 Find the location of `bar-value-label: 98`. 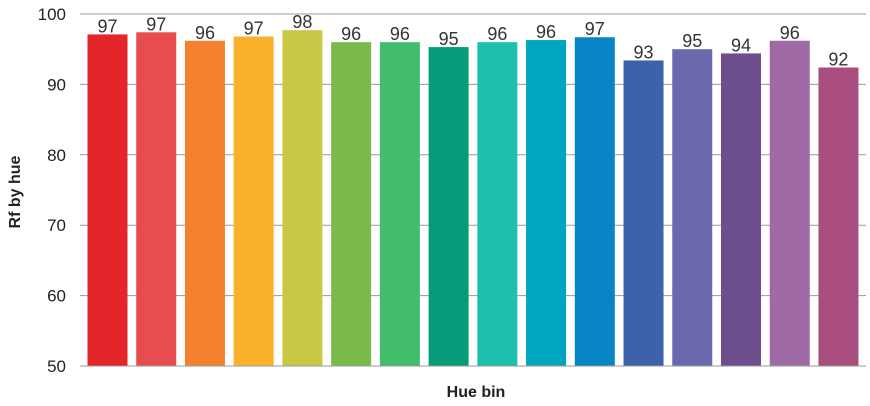

bar-value-label: 98 is located at coordinates (302, 22).